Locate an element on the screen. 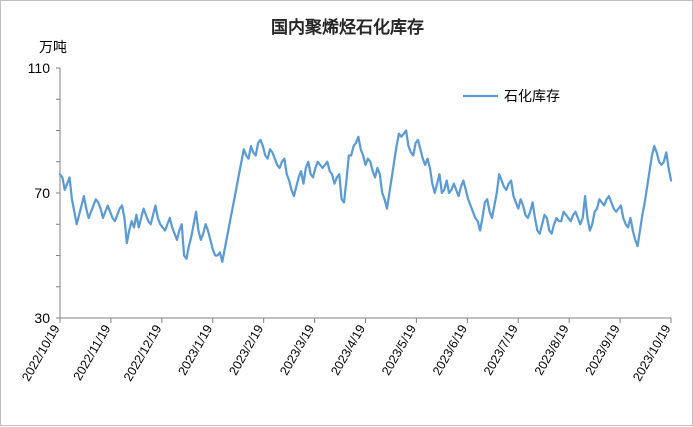 The width and height of the screenshot is (693, 427). x-tick-label: 2023/6/19 is located at coordinates (450, 349).